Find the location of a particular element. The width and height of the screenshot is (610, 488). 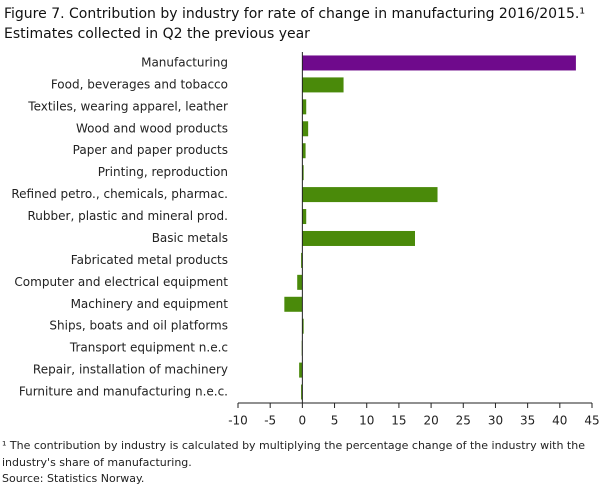

x-tick-label: 20 is located at coordinates (430, 421).